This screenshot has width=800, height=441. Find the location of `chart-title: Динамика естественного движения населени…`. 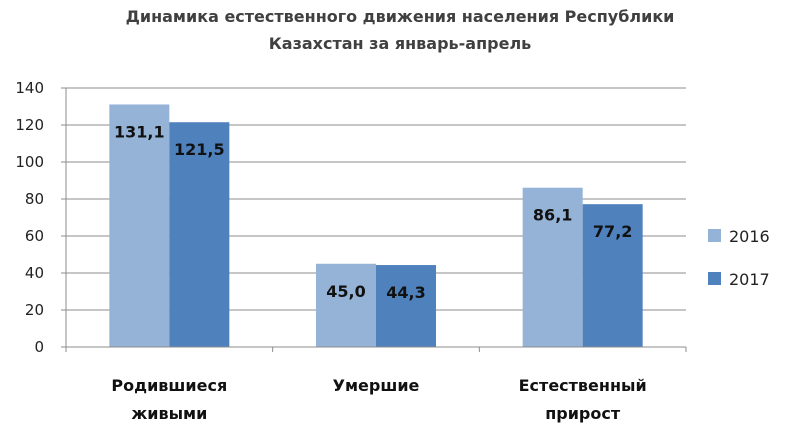

chart-title: Динамика естественного движения населени… is located at coordinates (400, 30).